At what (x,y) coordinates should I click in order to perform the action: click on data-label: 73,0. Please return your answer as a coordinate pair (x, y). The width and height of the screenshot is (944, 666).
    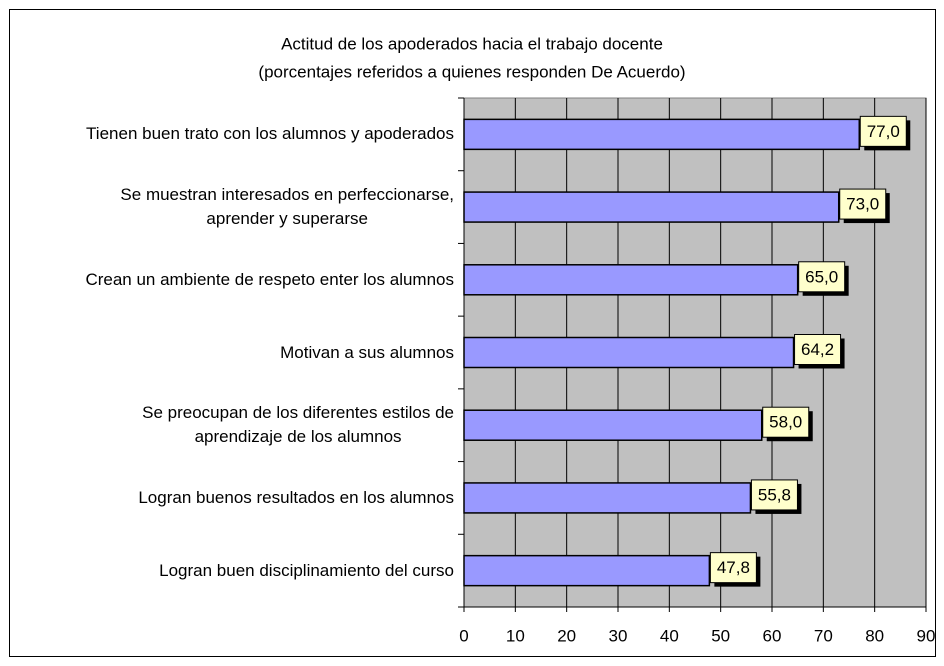
    Looking at the image, I should click on (862, 204).